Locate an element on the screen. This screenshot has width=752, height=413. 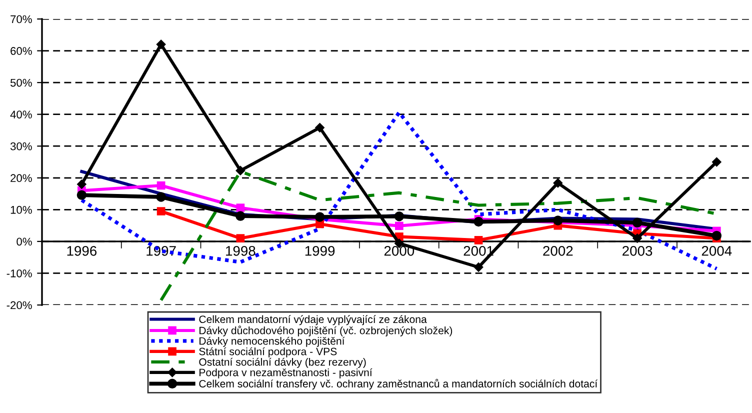
legend-label: Státní sociální podpora - VPS is located at coordinates (268, 352).